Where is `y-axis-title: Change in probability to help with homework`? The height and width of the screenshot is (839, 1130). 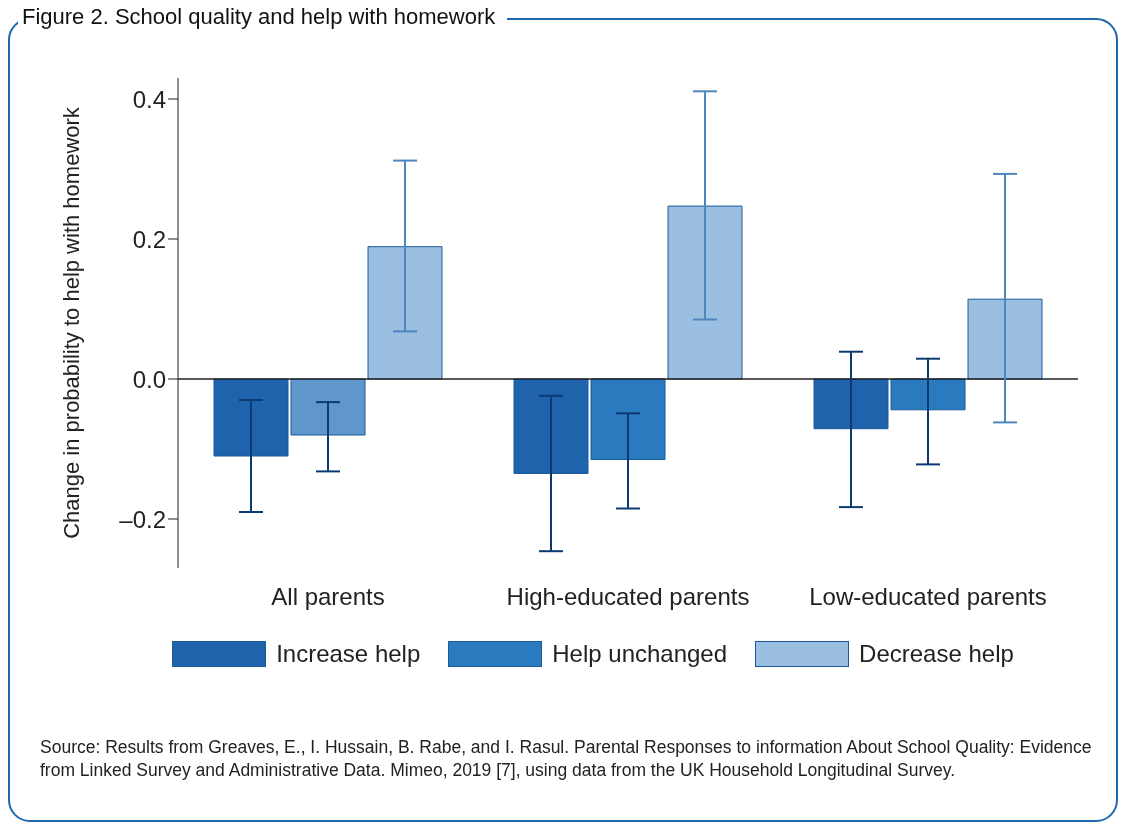
y-axis-title: Change in probability to help with homework is located at coordinates (71, 322).